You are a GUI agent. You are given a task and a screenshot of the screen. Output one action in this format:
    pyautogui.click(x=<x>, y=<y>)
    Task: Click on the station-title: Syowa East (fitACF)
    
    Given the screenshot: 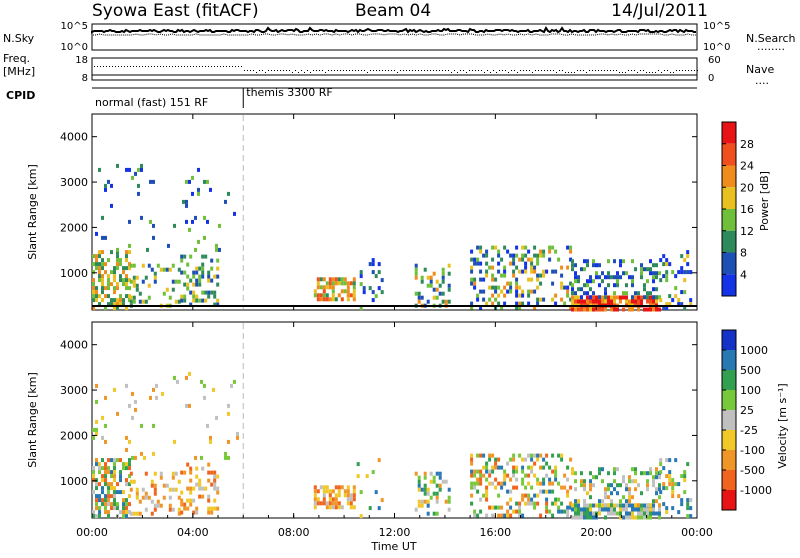 What is the action you would take?
    pyautogui.click(x=175, y=11)
    